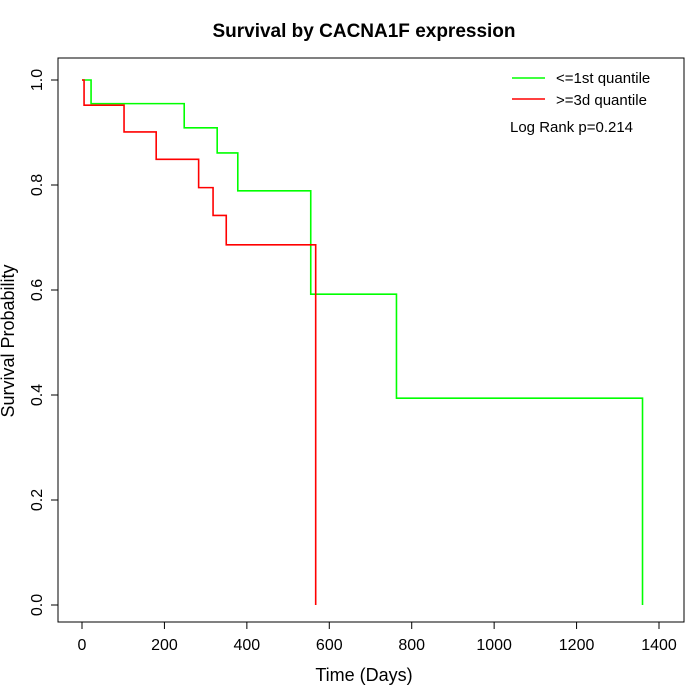 This screenshot has width=700, height=700. Describe the element at coordinates (9, 340) in the screenshot. I see `y-axis-title: Survival Probability` at that location.